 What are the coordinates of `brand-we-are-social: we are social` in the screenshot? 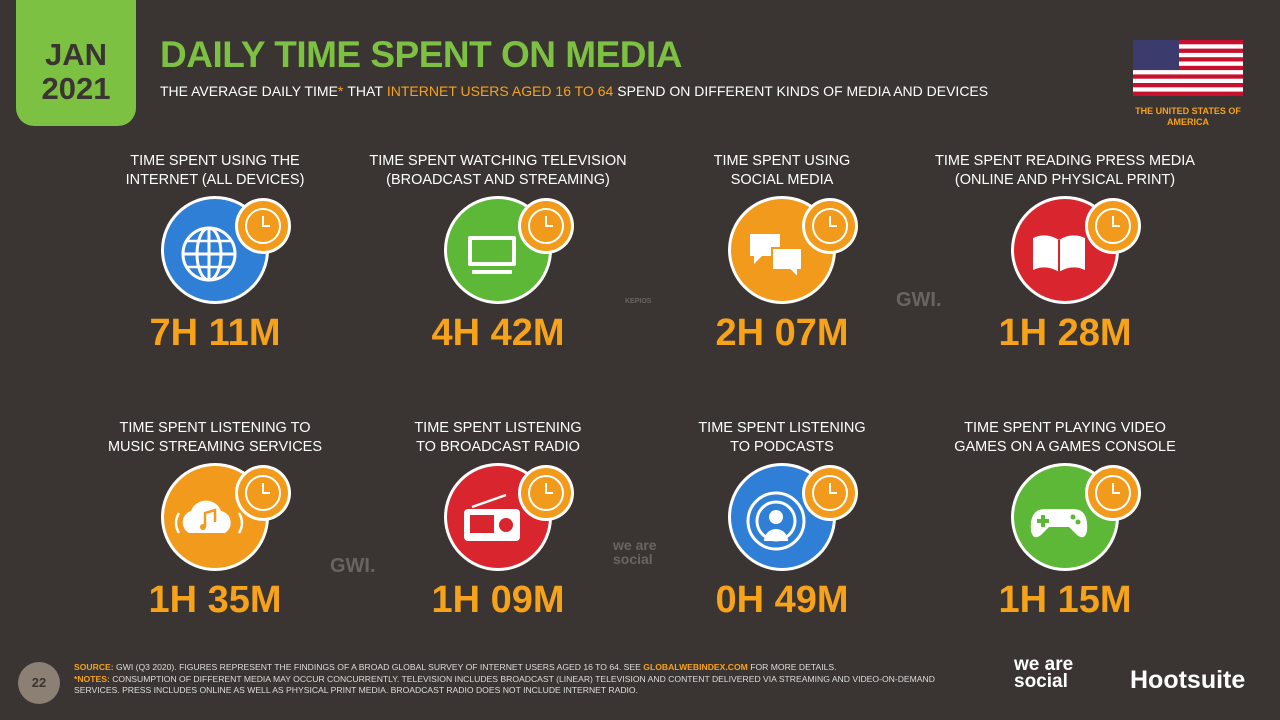 It's located at (1044, 673).